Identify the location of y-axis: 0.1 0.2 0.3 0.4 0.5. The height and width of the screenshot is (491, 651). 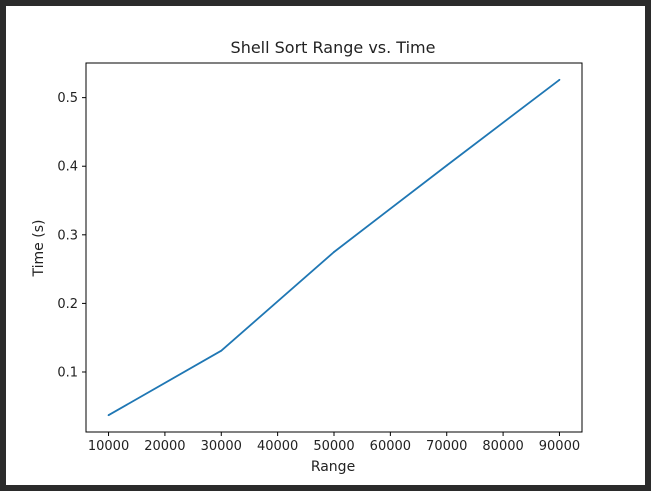
(71, 235).